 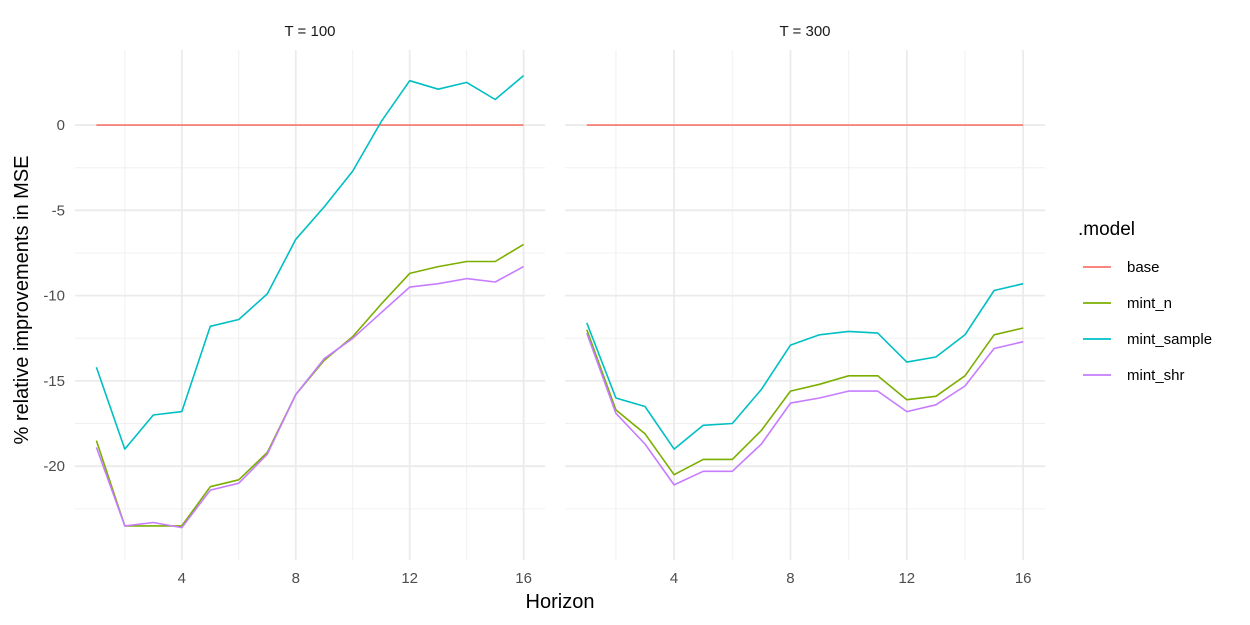 What do you see at coordinates (1143, 267) in the screenshot?
I see `legend-label-base: base` at bounding box center [1143, 267].